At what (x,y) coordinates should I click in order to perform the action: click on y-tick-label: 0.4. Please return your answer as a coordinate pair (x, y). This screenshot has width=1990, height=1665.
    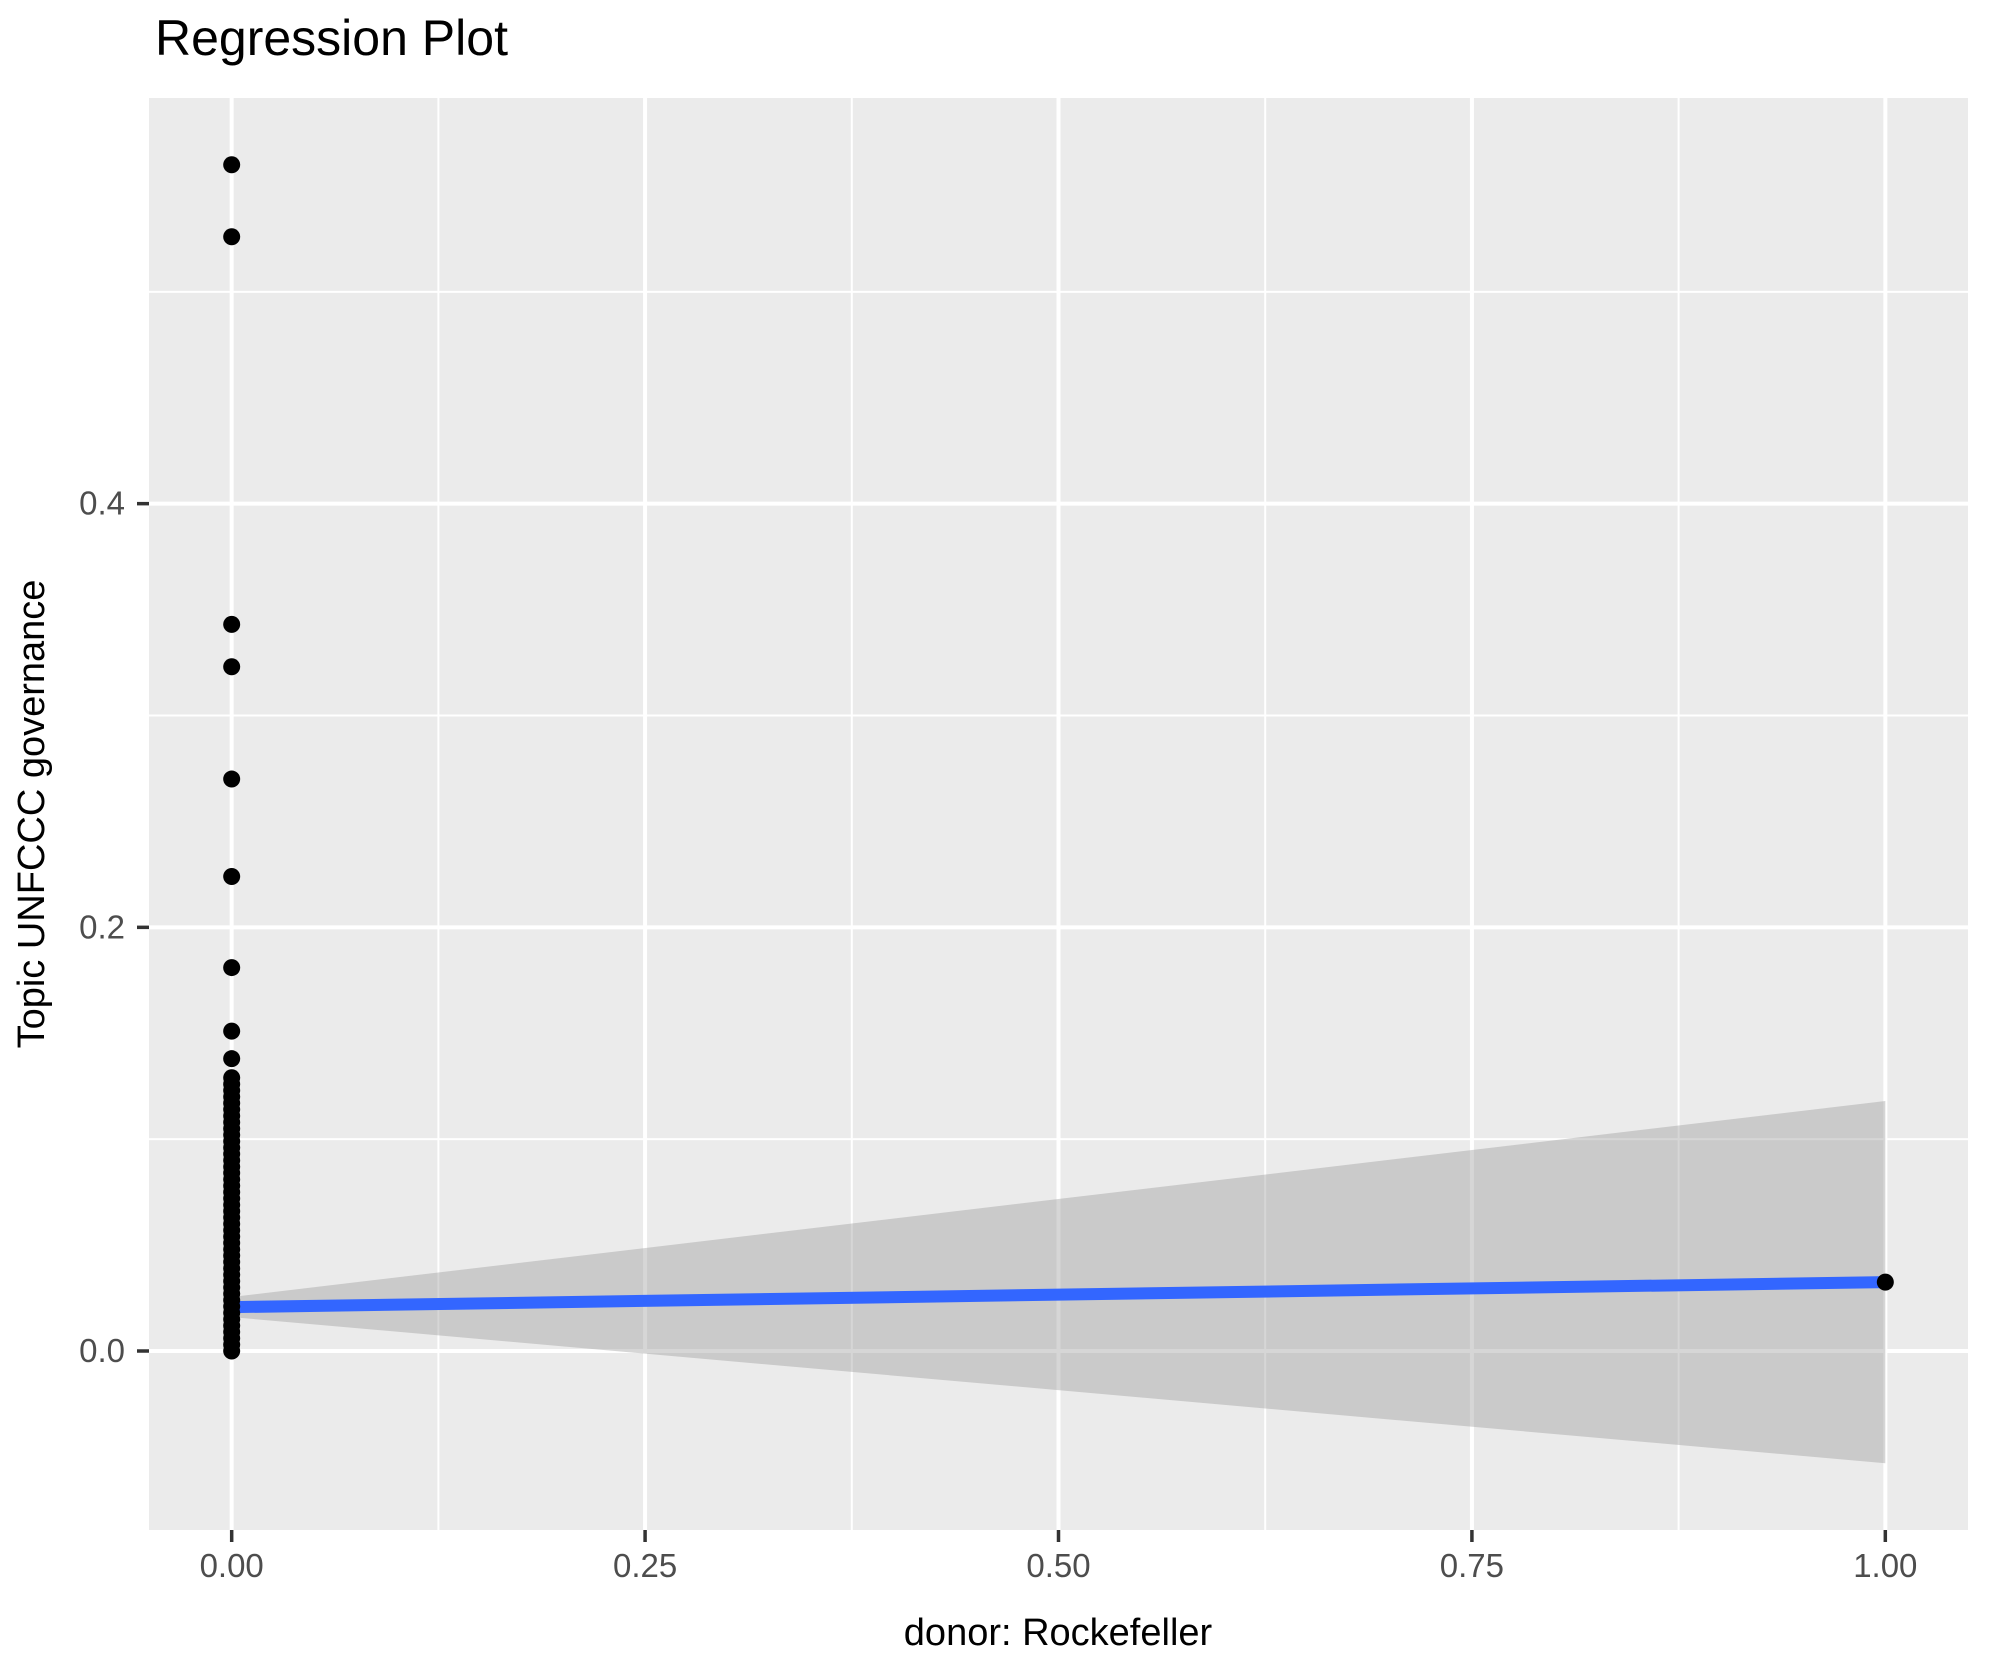
    Looking at the image, I should click on (102, 503).